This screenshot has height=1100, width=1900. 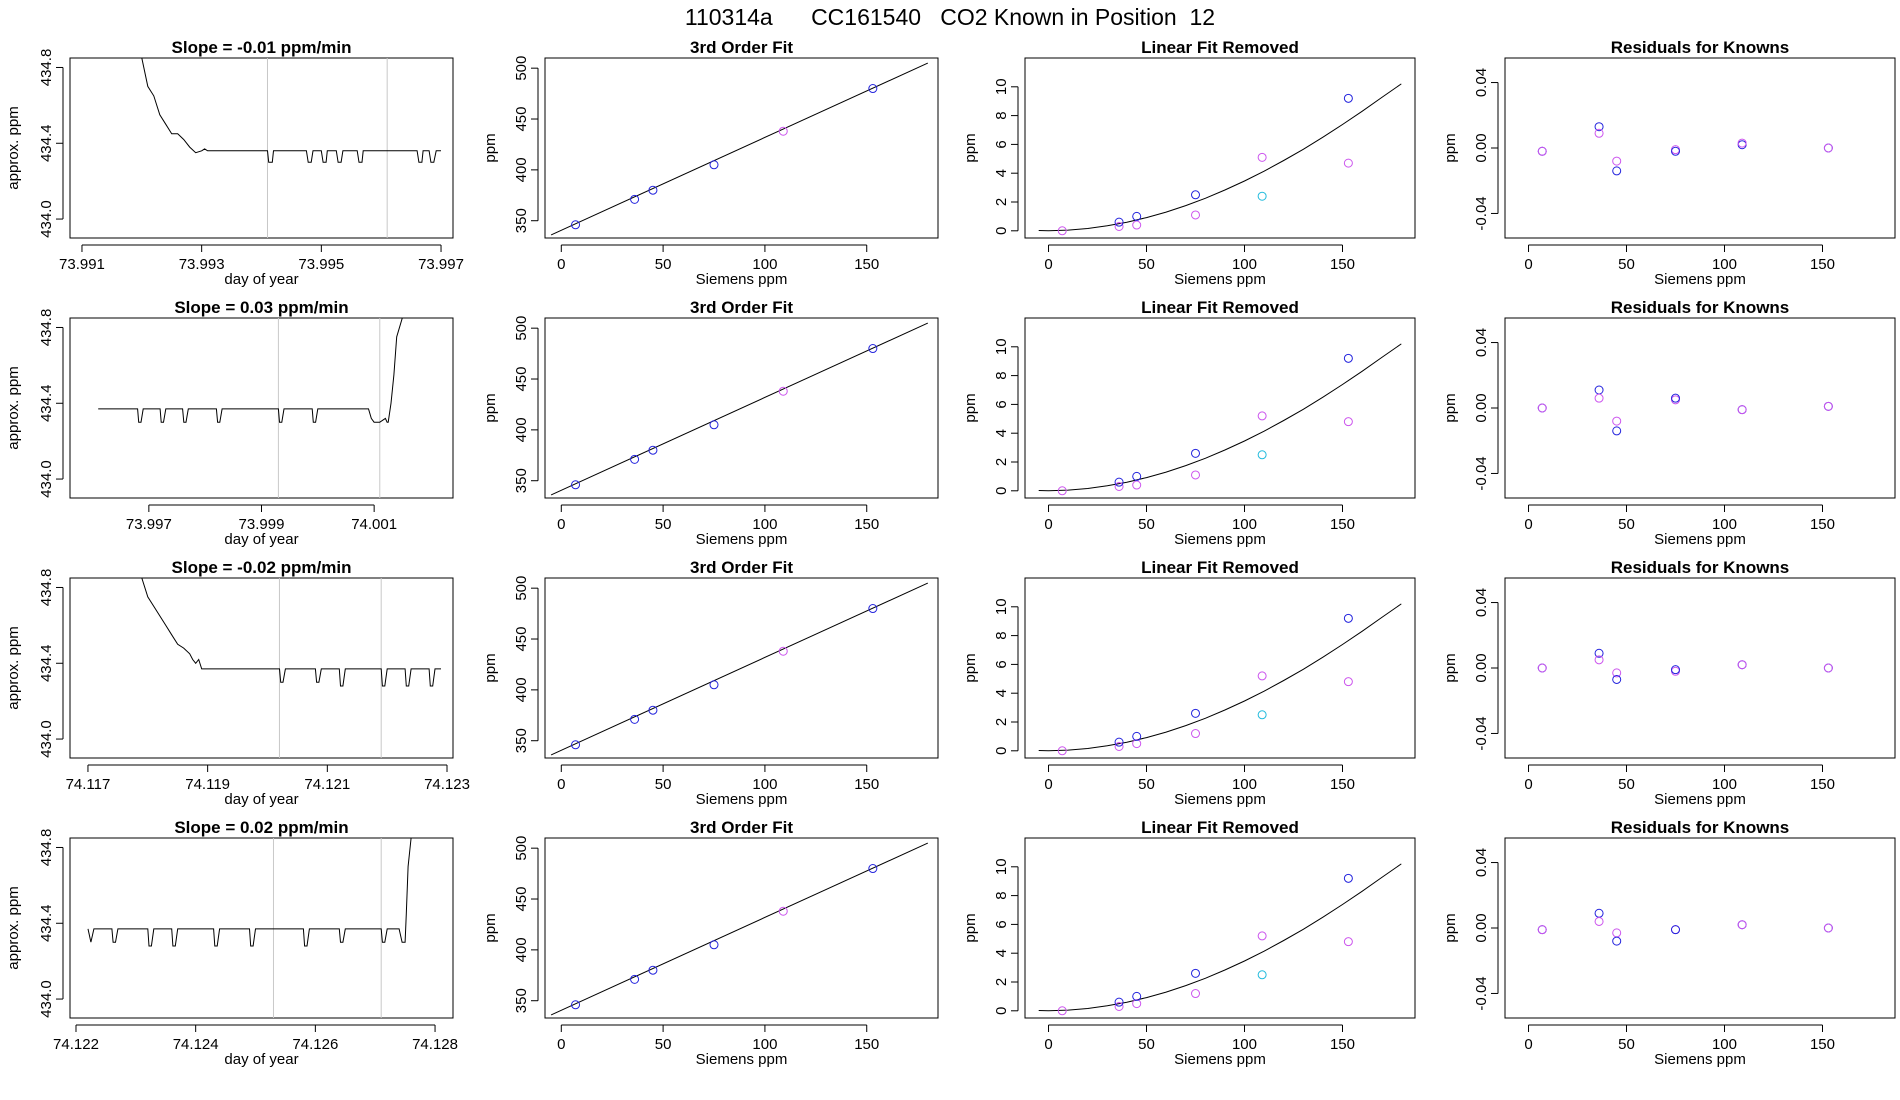 I want to click on y-tick-label: -0.04, so click(x=1481, y=473).